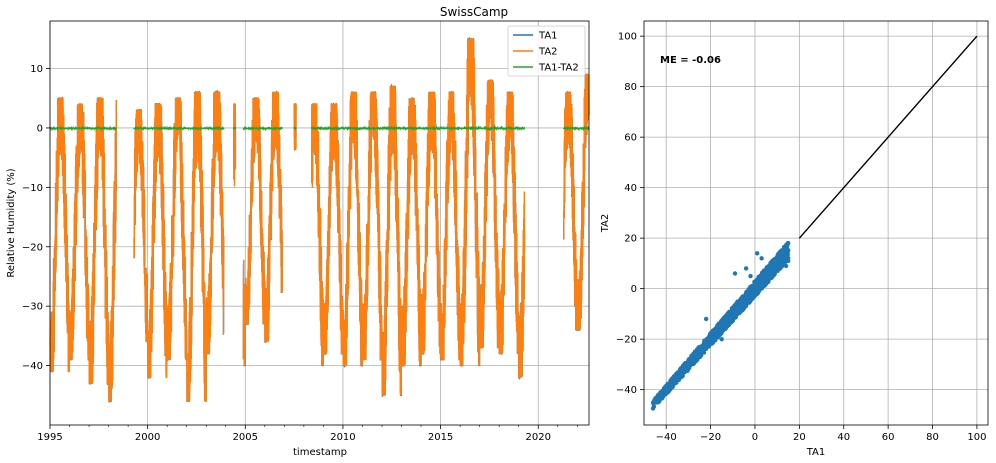 This screenshot has width=996, height=463. Describe the element at coordinates (720, 326) in the screenshot. I see `scatter-points` at that location.